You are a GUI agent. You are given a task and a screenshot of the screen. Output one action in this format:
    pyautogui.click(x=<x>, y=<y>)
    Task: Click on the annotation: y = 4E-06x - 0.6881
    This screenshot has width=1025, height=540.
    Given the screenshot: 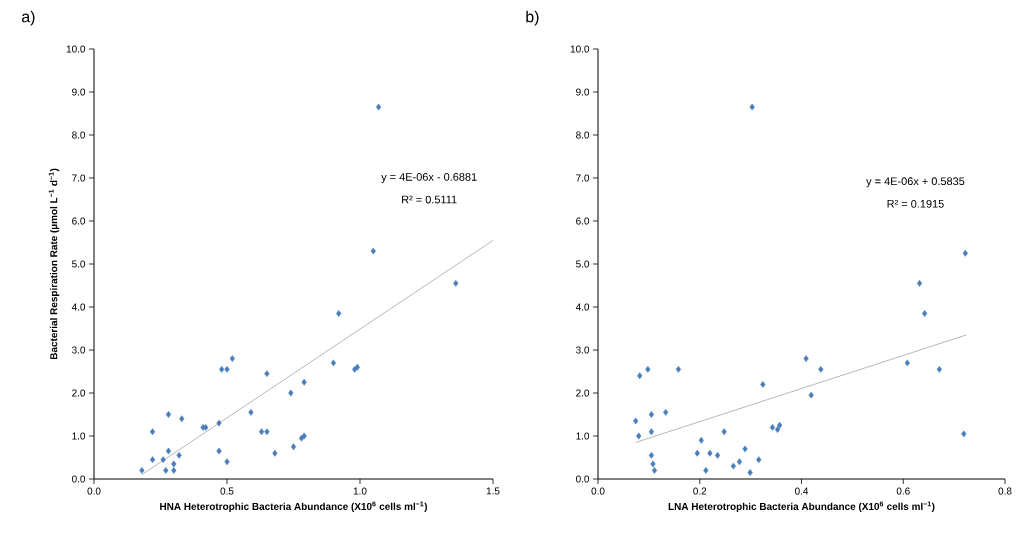 What is the action you would take?
    pyautogui.click(x=429, y=178)
    